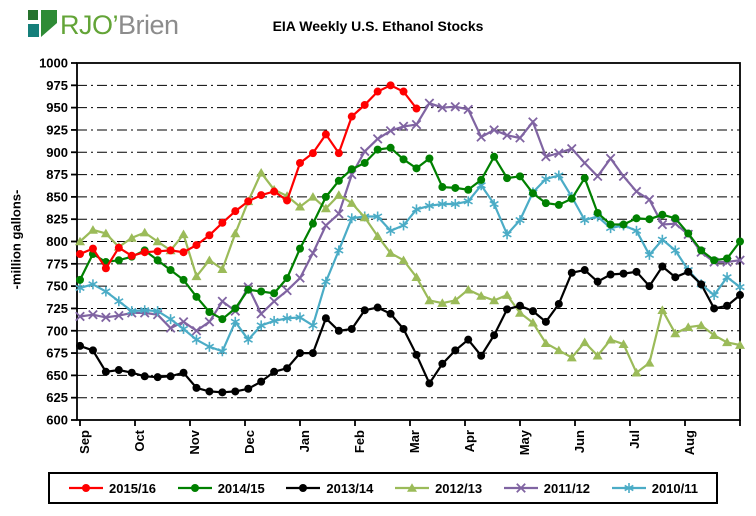 The image size is (756, 516). What do you see at coordinates (249, 442) in the screenshot?
I see `svg-text: Dec` at bounding box center [249, 442].